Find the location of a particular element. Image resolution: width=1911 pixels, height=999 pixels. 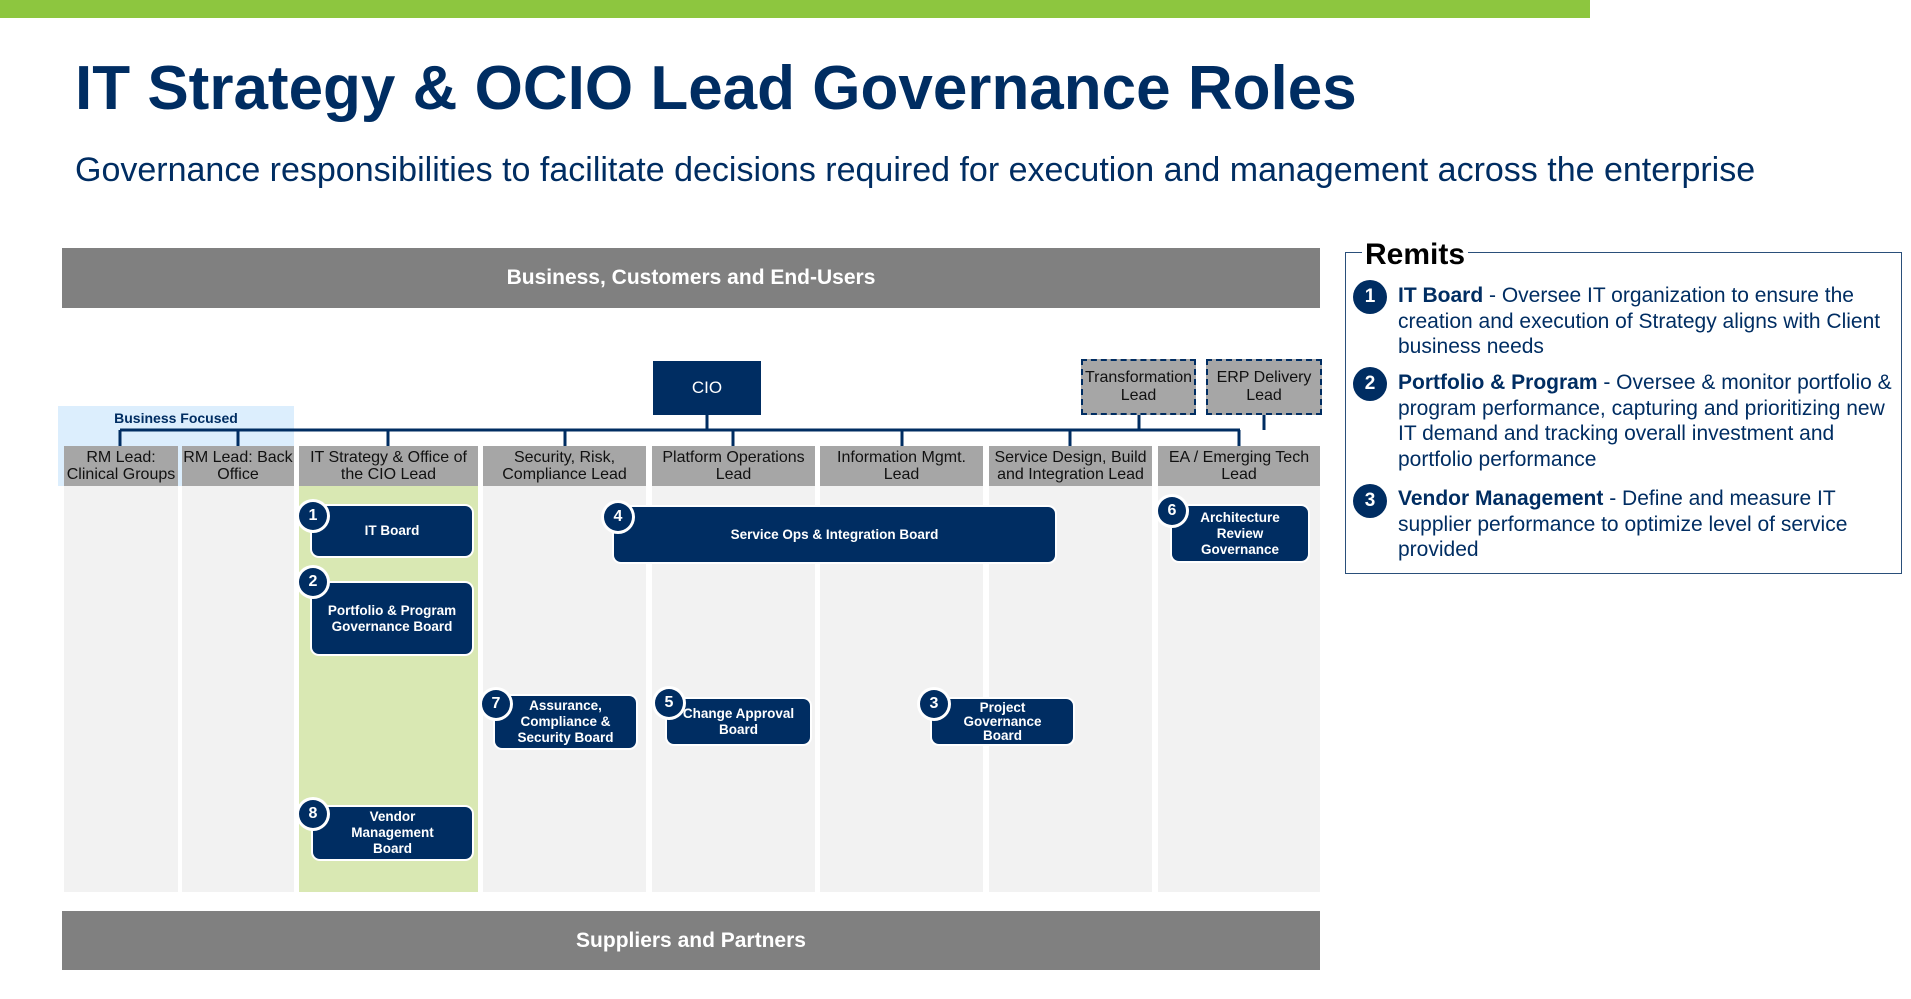

board-number-badge: 5 is located at coordinates (669, 703).